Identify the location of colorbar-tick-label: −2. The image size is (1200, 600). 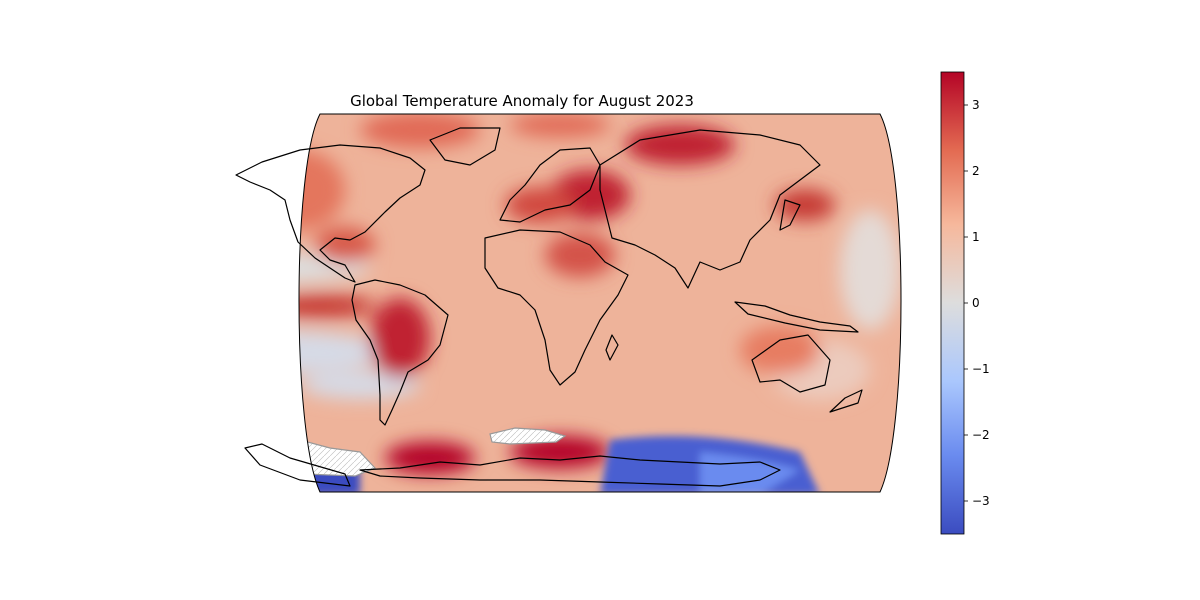
(981, 435).